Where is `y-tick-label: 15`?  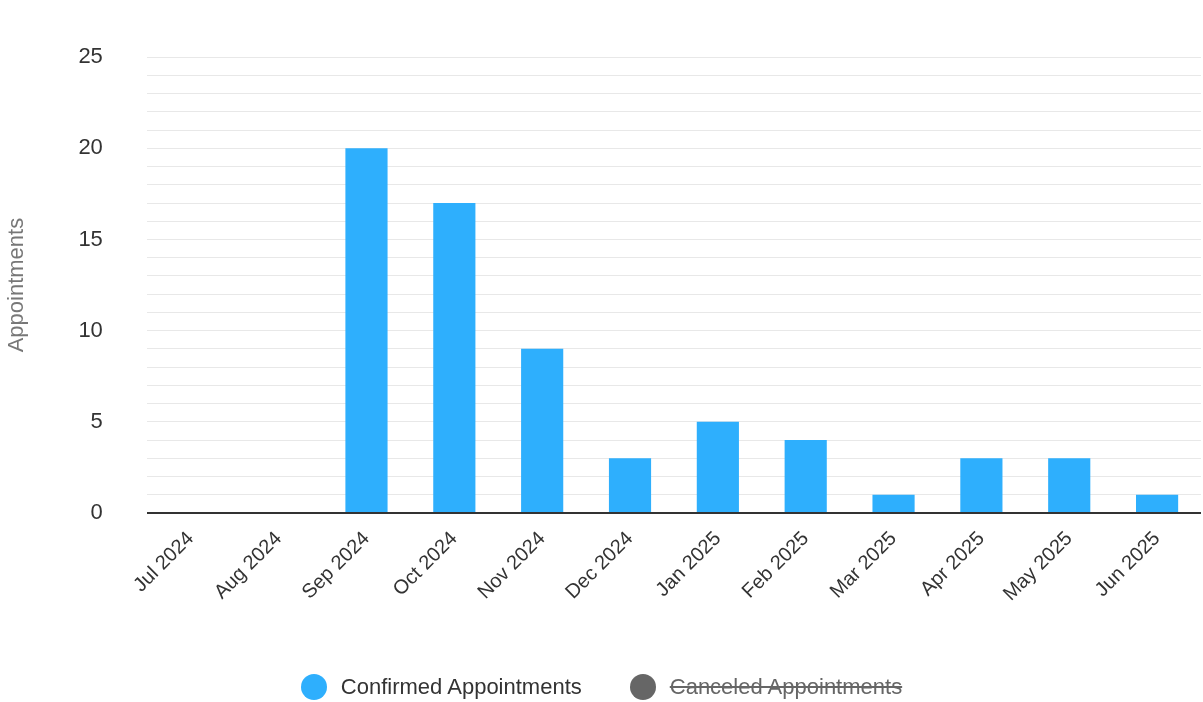
y-tick-label: 15 is located at coordinates (90, 238).